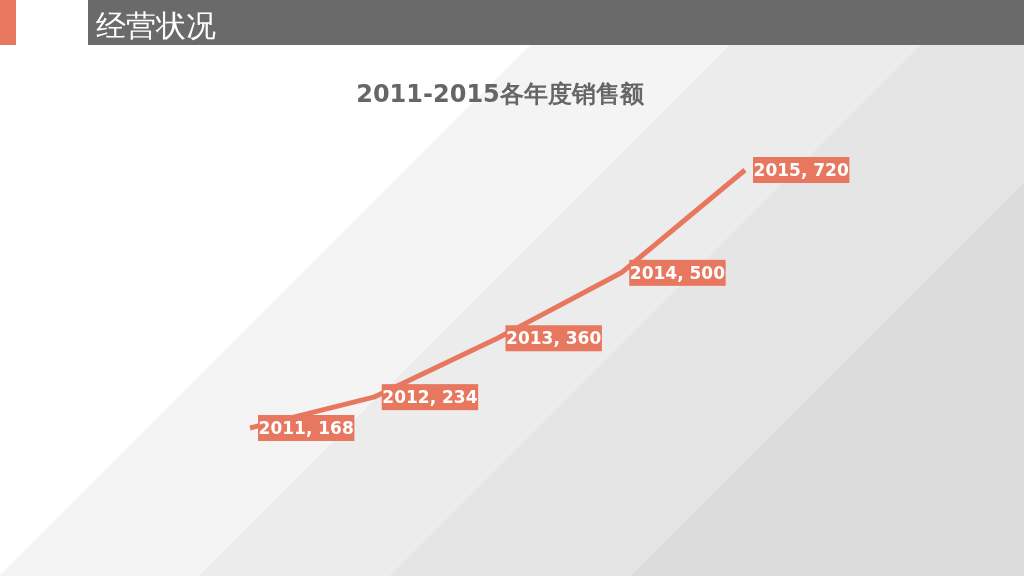 The height and width of the screenshot is (576, 1024). I want to click on chart-title: 2011-2015各年度销售额, so click(500, 94).